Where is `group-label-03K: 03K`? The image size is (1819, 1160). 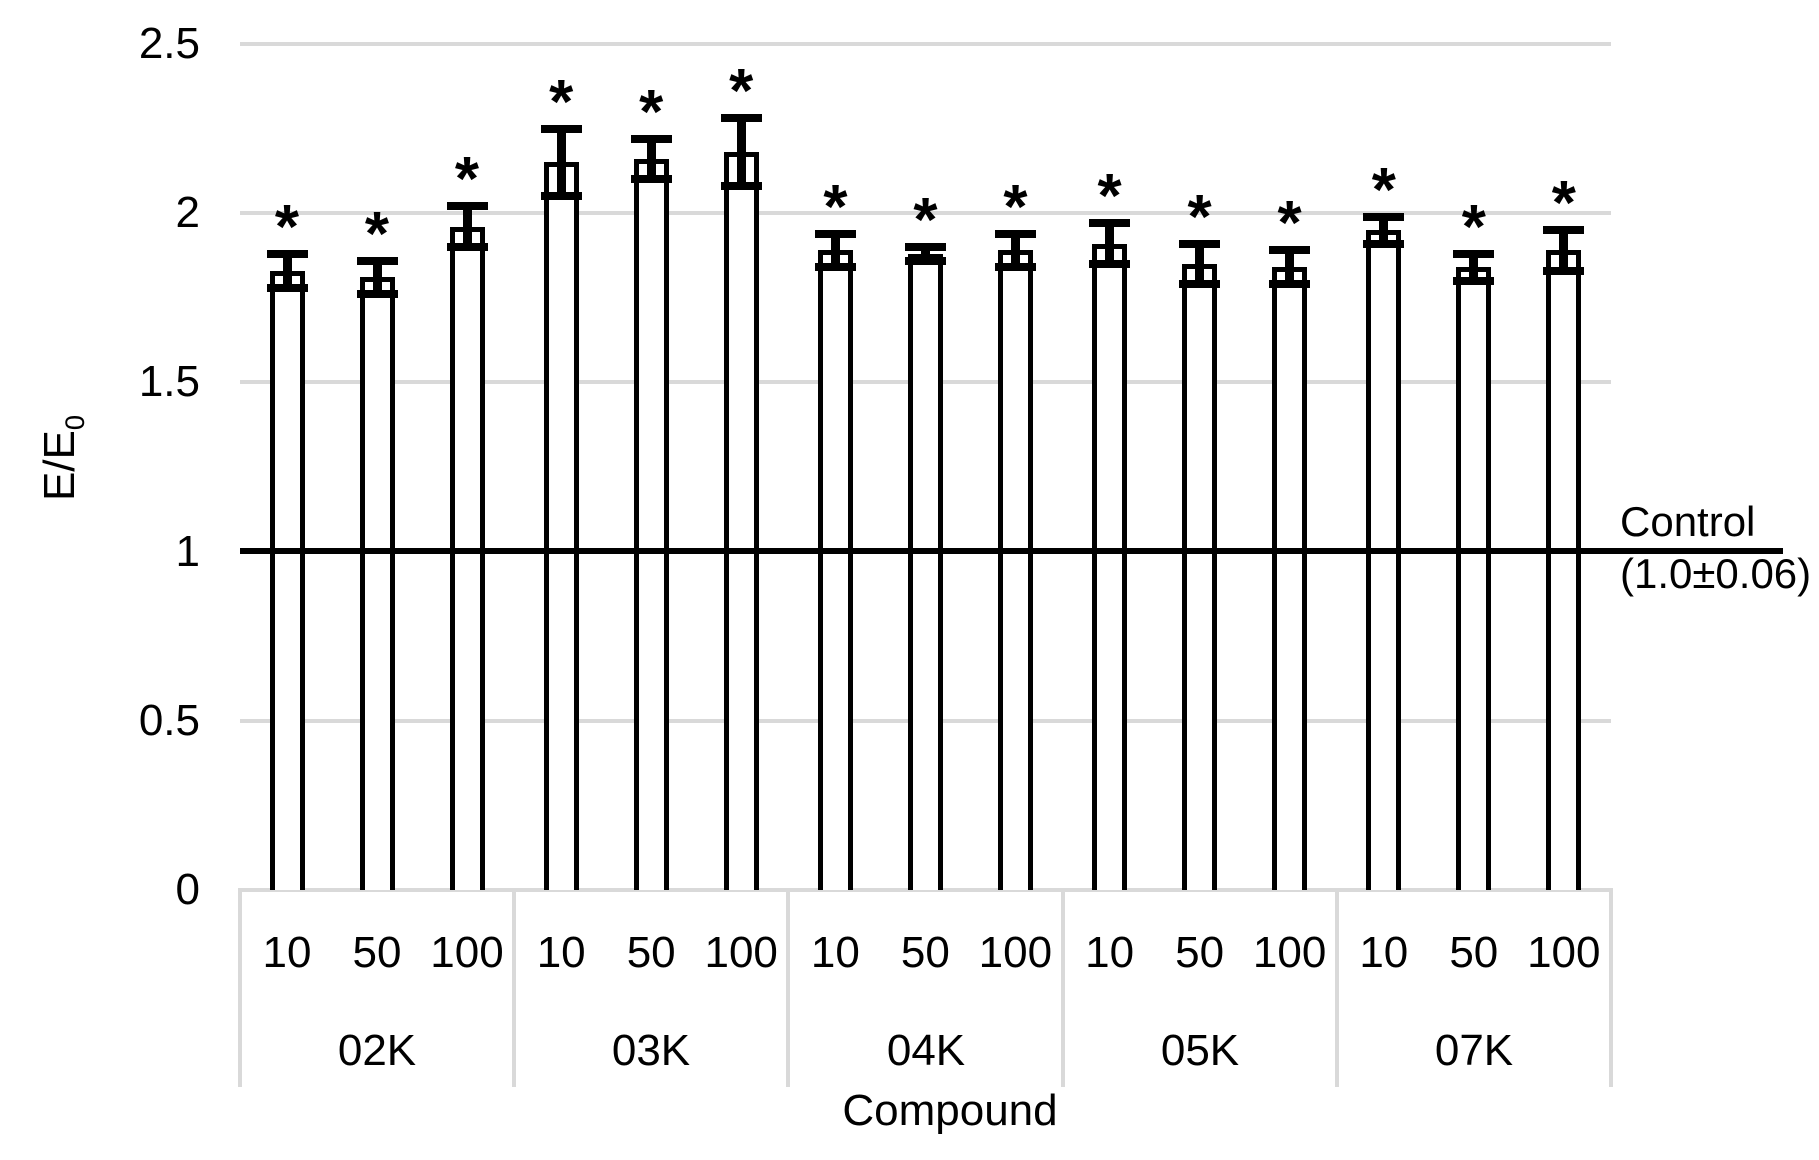
group-label-03K: 03K is located at coordinates (651, 1050).